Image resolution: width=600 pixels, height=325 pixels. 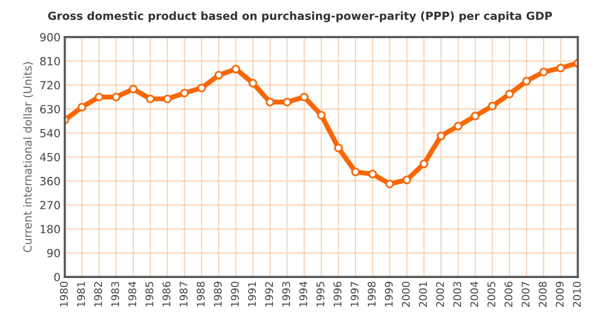 What do you see at coordinates (50, 229) in the screenshot?
I see `y-tick-label: 180` at bounding box center [50, 229].